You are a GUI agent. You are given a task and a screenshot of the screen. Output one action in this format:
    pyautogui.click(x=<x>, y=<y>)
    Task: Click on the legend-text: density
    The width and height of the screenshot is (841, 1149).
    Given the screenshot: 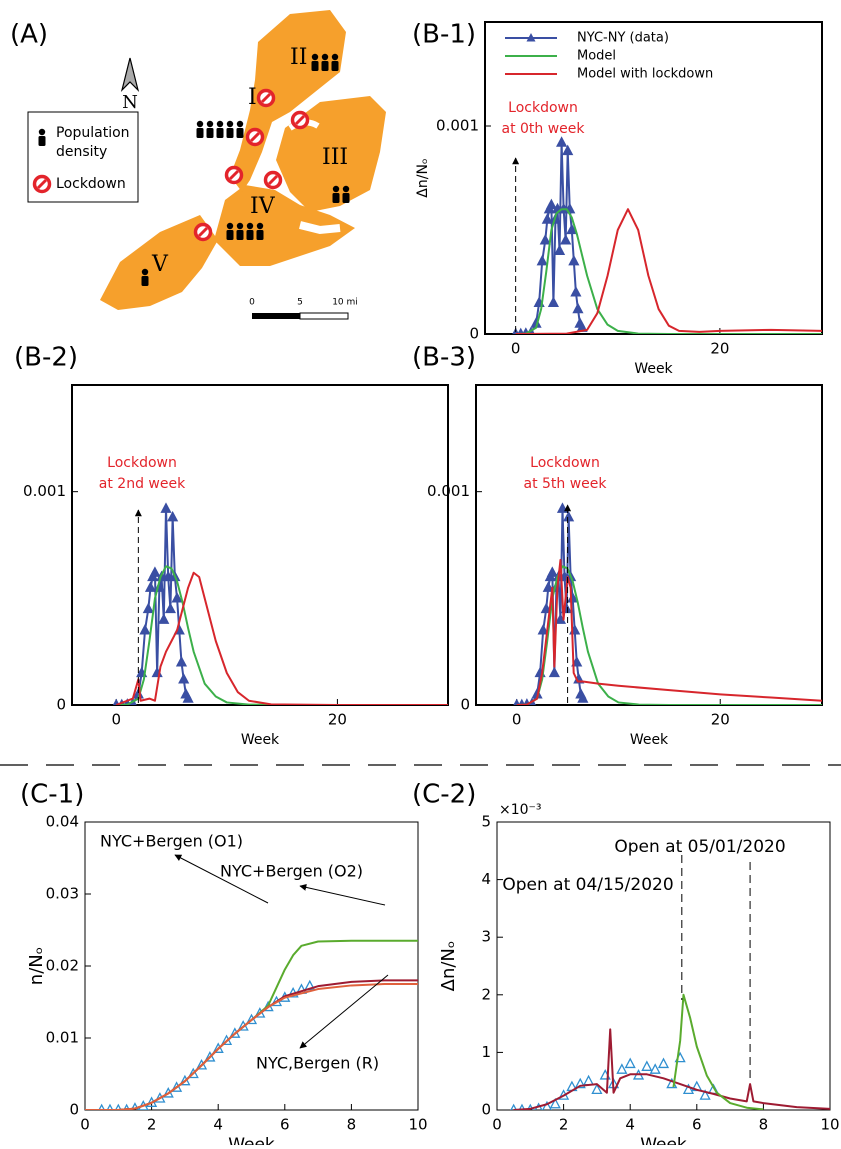 What is the action you would take?
    pyautogui.click(x=81, y=152)
    